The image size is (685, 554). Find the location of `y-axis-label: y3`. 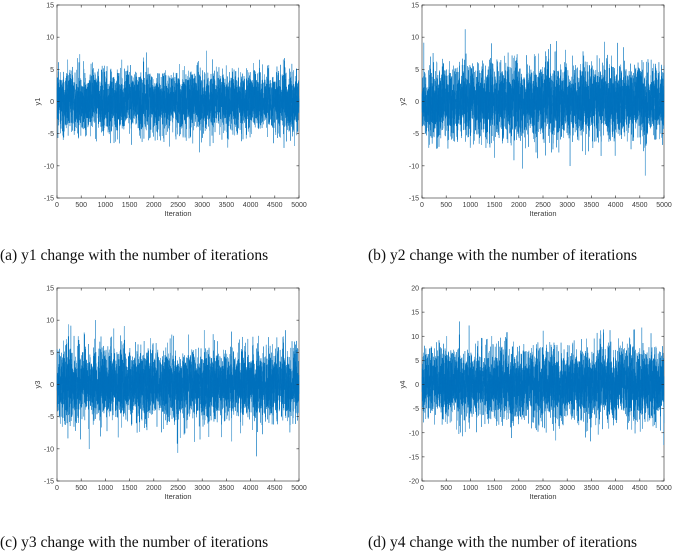

y-axis-label: y3 is located at coordinates (37, 385).